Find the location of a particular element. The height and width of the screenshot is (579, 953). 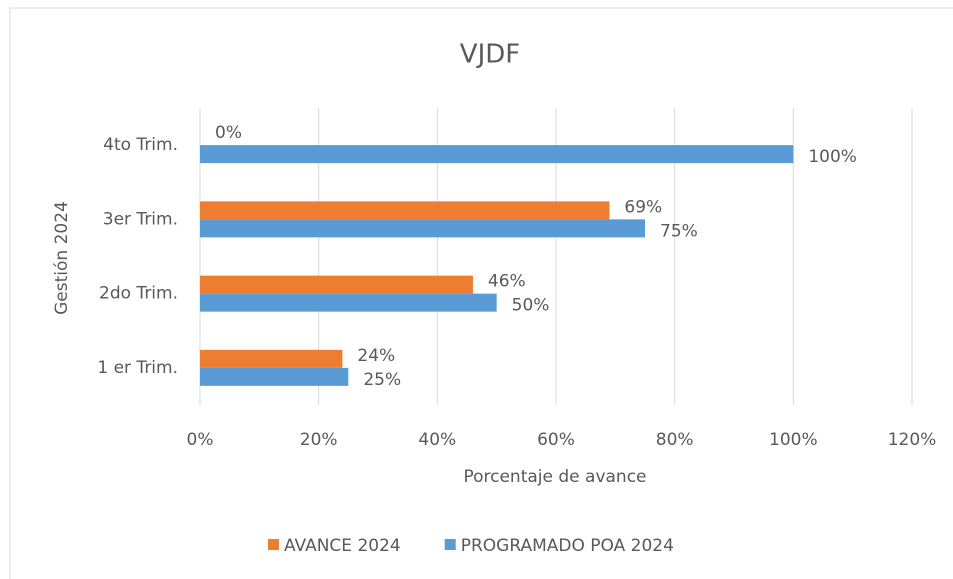

legend-label: PROGRAMADO POA 2024 is located at coordinates (567, 546).